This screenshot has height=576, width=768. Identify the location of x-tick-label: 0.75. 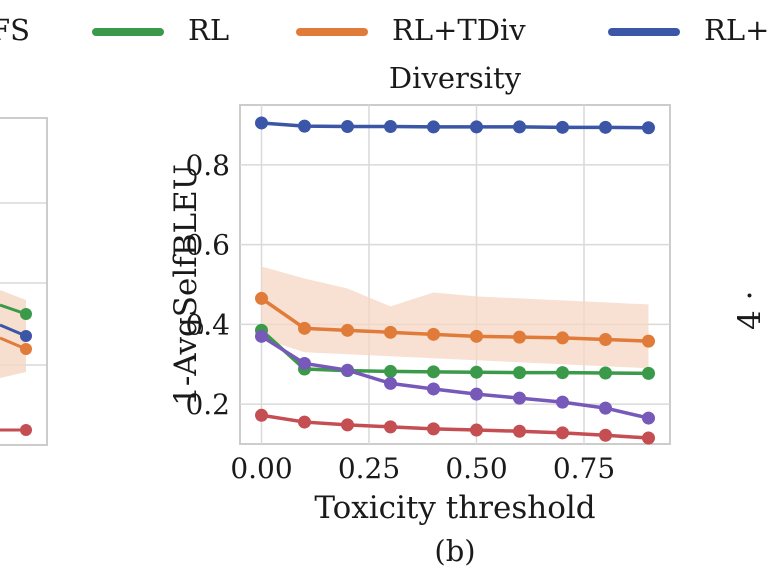
(584, 468).